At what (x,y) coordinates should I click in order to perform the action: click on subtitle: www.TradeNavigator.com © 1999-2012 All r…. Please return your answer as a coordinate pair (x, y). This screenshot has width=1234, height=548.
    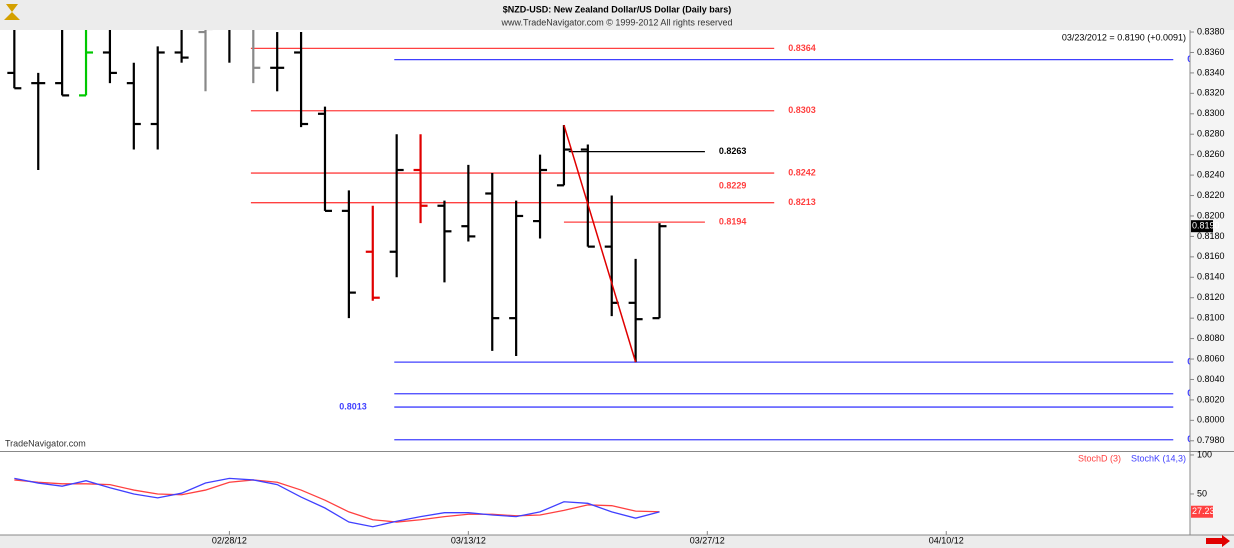
    Looking at the image, I should click on (617, 22).